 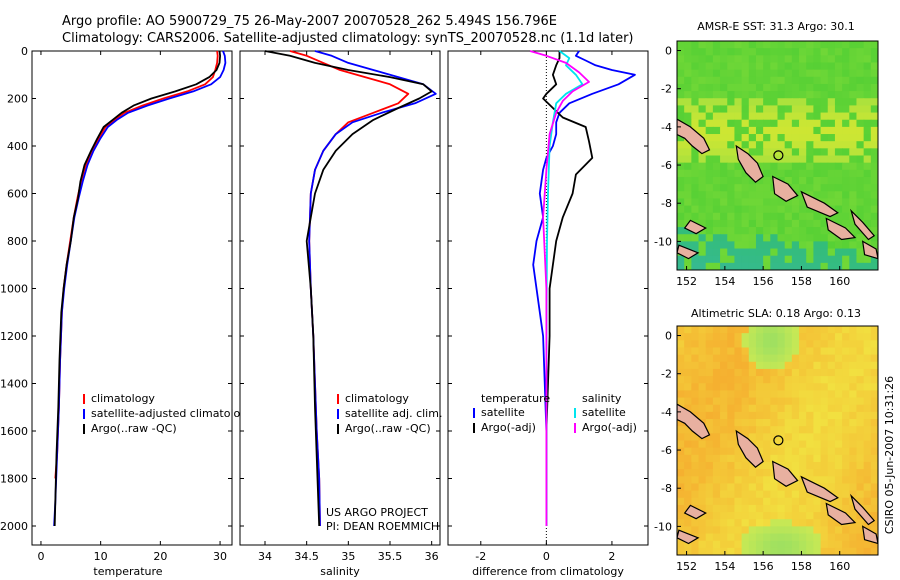 I want to click on temperature-xtick-label: 20, so click(x=160, y=556).